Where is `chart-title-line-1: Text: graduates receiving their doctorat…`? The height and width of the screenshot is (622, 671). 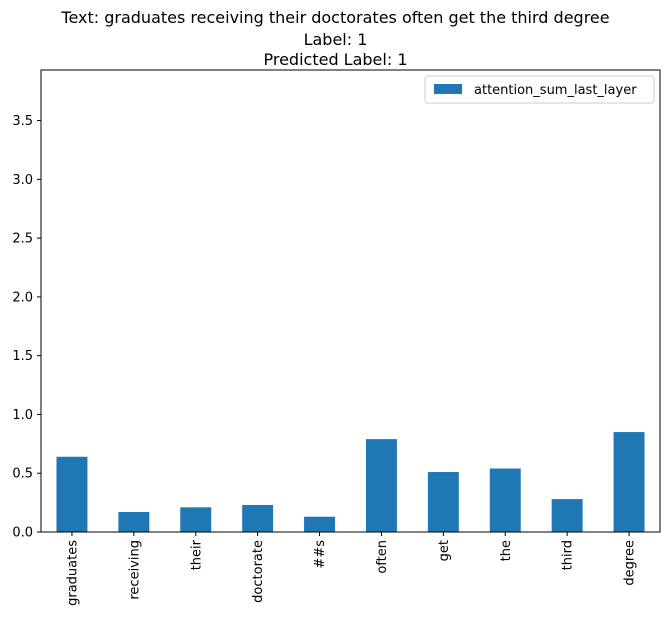 chart-title-line-1: Text: graduates receiving their doctorat… is located at coordinates (335, 17).